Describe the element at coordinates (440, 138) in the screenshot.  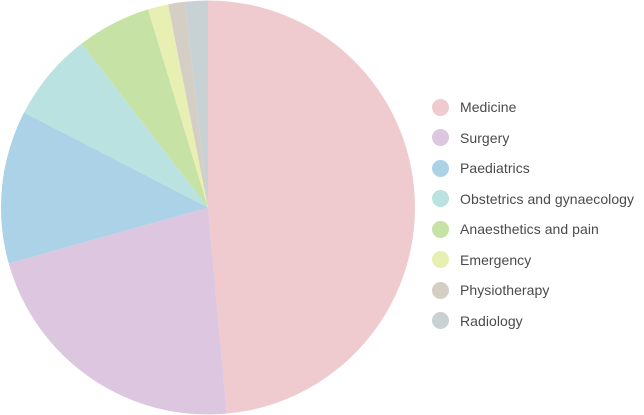
I see `legend-swatch-surgery` at that location.